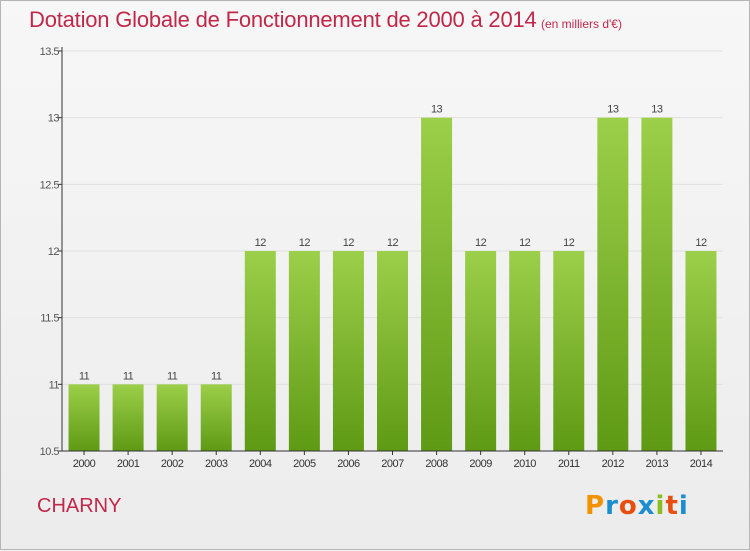 Image resolution: width=750 pixels, height=551 pixels. What do you see at coordinates (612, 506) in the screenshot?
I see `logo-letter: r` at bounding box center [612, 506].